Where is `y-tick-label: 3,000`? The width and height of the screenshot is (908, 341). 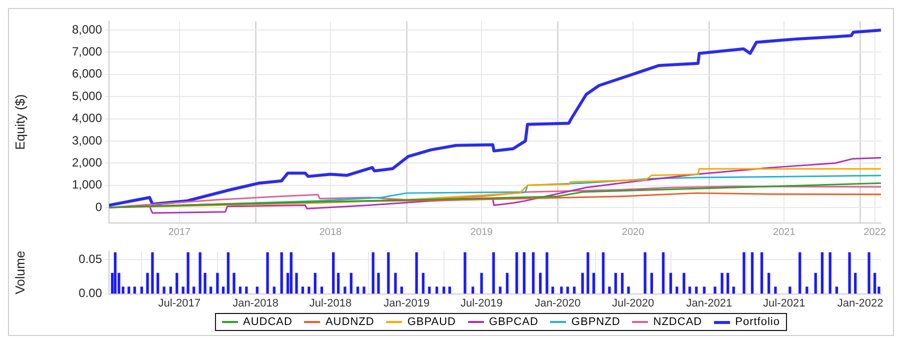
y-tick-label: 3,000 is located at coordinates (87, 140).